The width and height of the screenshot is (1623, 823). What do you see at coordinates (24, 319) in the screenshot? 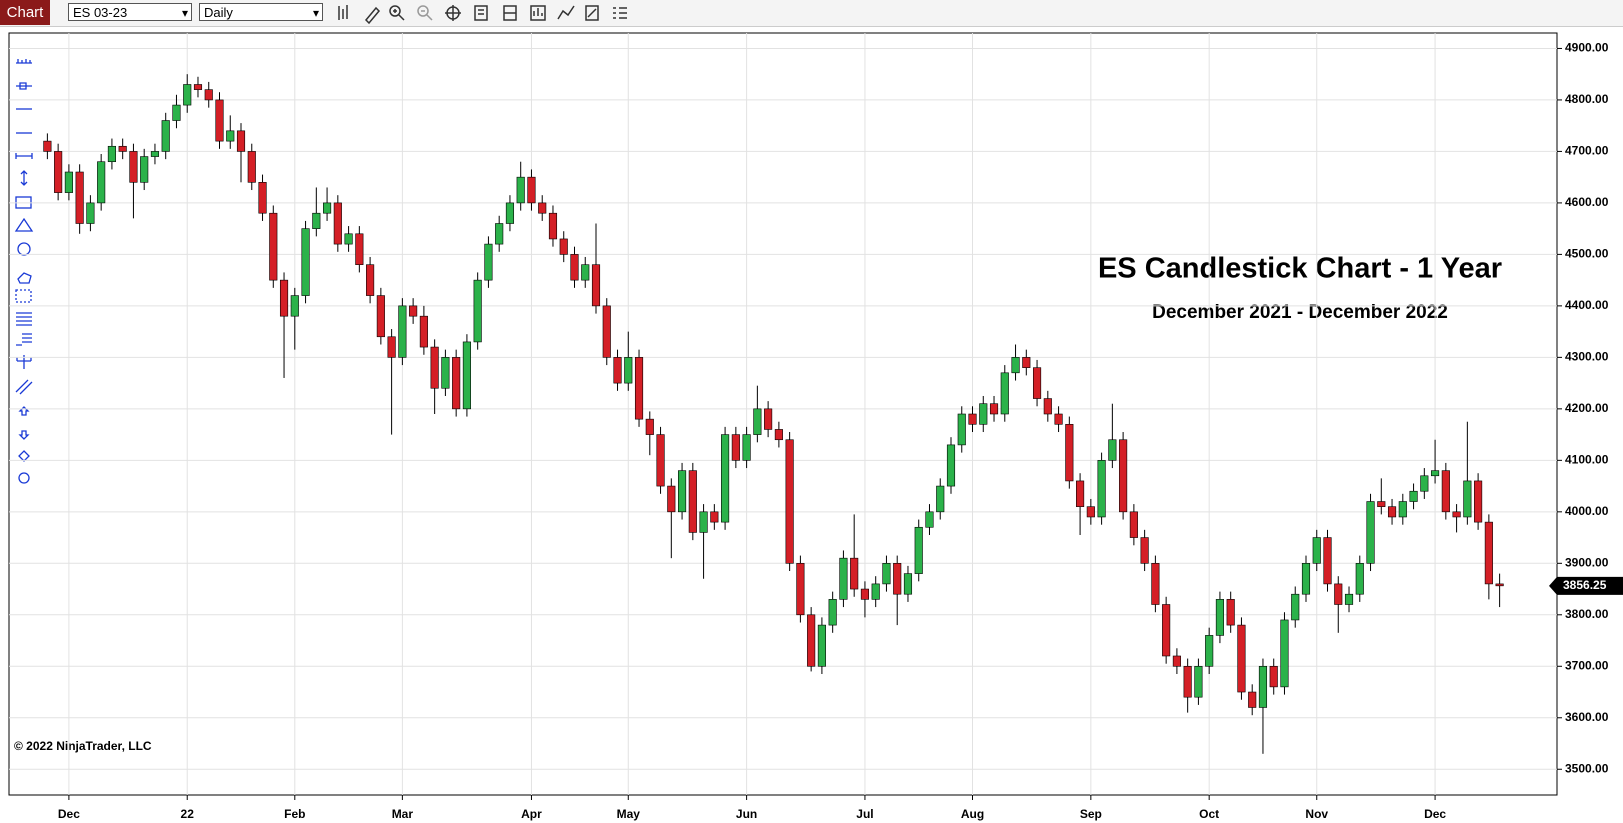
I see `fib-tool` at bounding box center [24, 319].